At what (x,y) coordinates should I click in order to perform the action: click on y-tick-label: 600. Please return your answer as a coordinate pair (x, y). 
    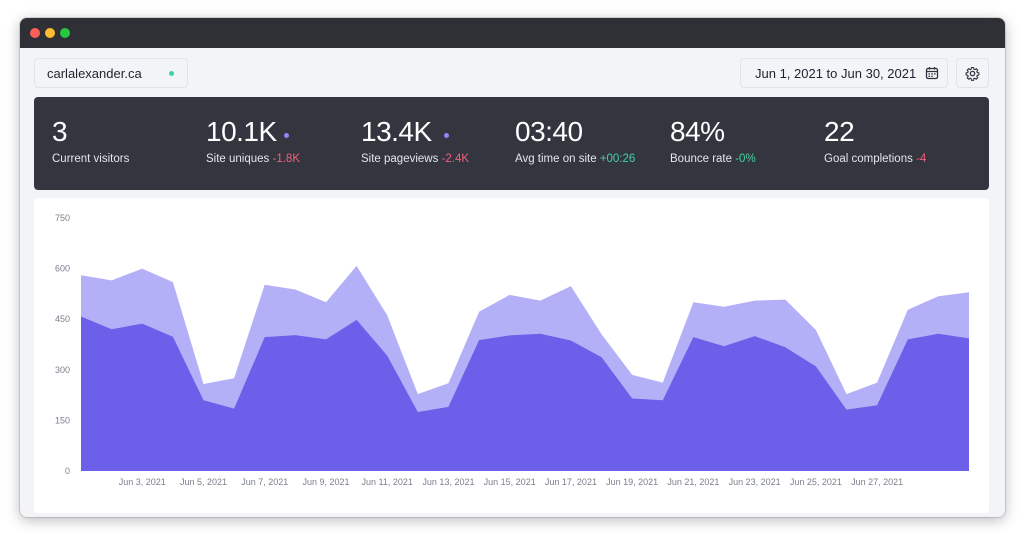
    Looking at the image, I should click on (62, 269).